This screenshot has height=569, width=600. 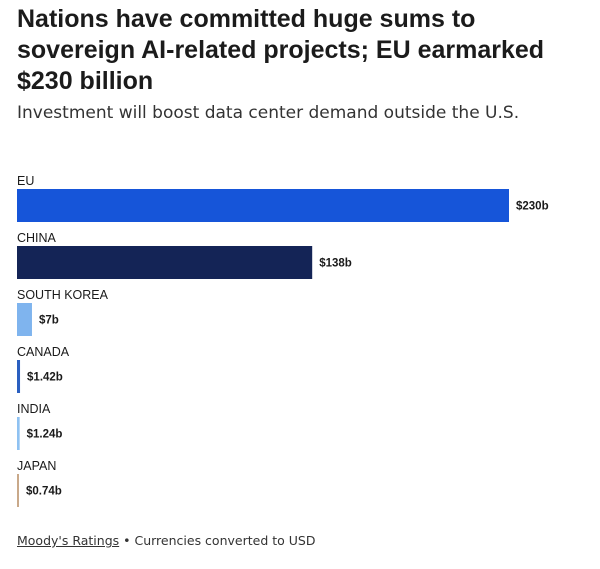 I want to click on category-label-eu: EU, so click(x=25, y=181).